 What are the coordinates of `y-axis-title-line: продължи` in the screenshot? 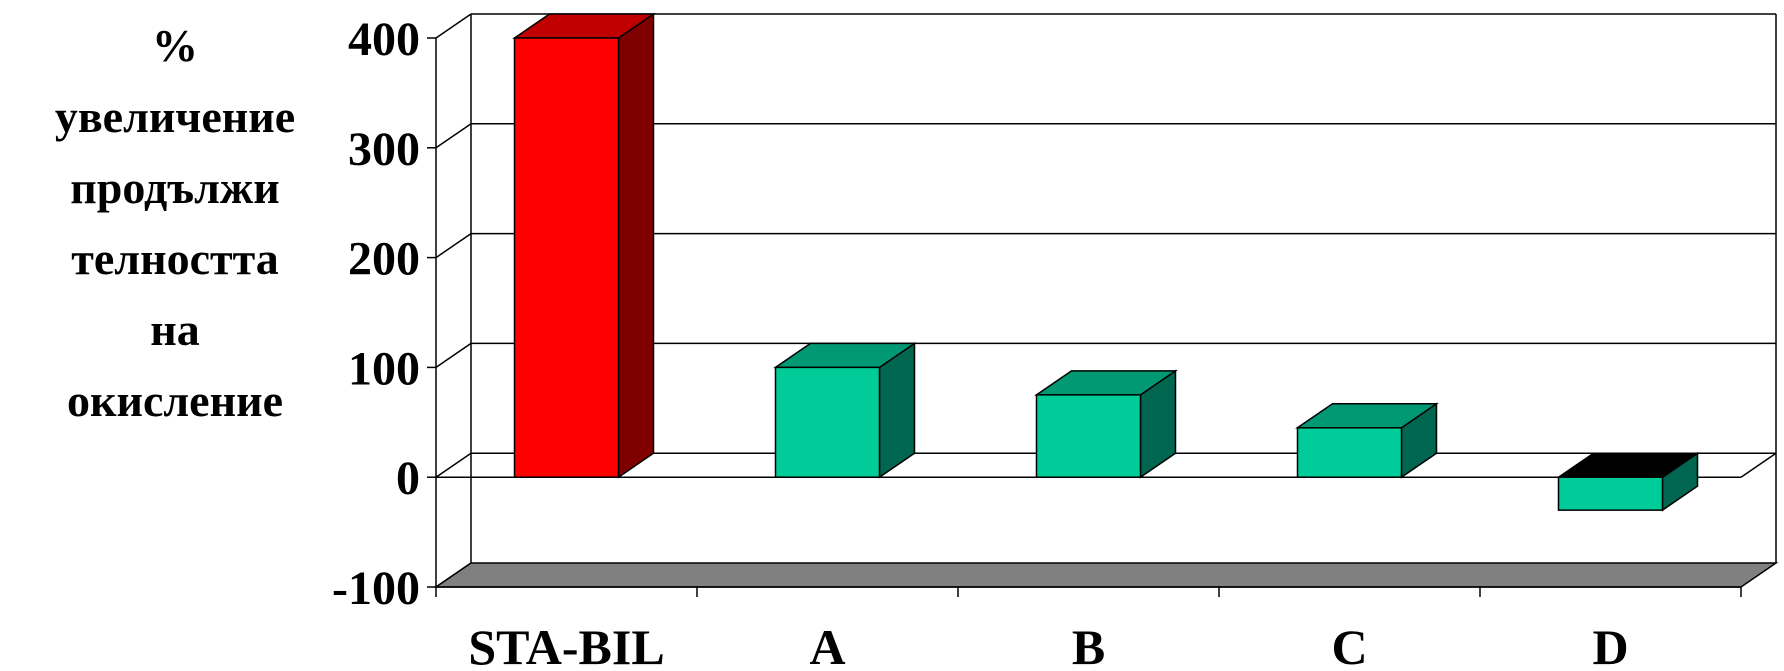 It's located at (175, 187).